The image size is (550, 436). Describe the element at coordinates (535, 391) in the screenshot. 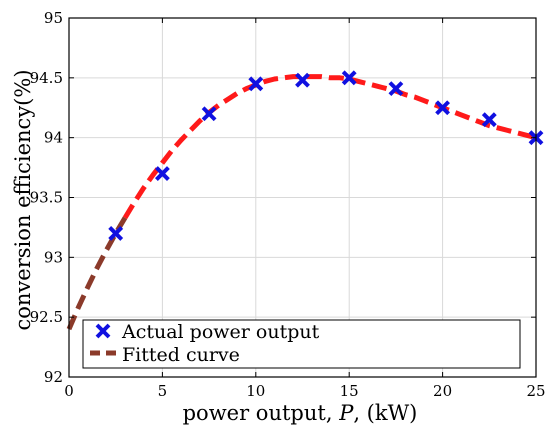

I see `x-tick-label: 25` at that location.